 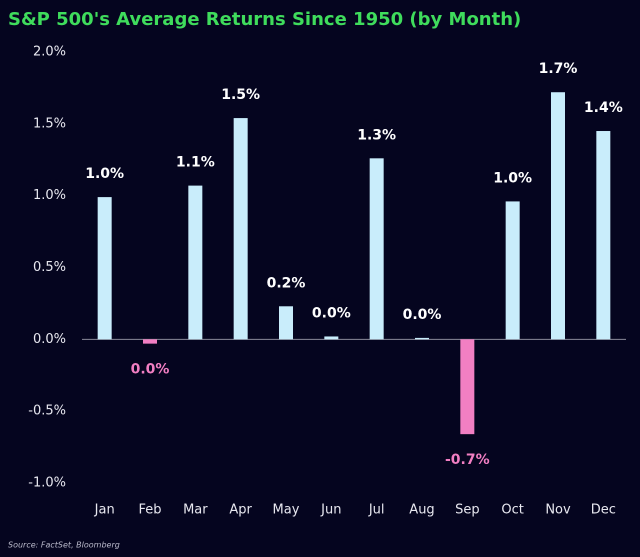 What do you see at coordinates (558, 510) in the screenshot?
I see `x-tick-label: Nov` at bounding box center [558, 510].